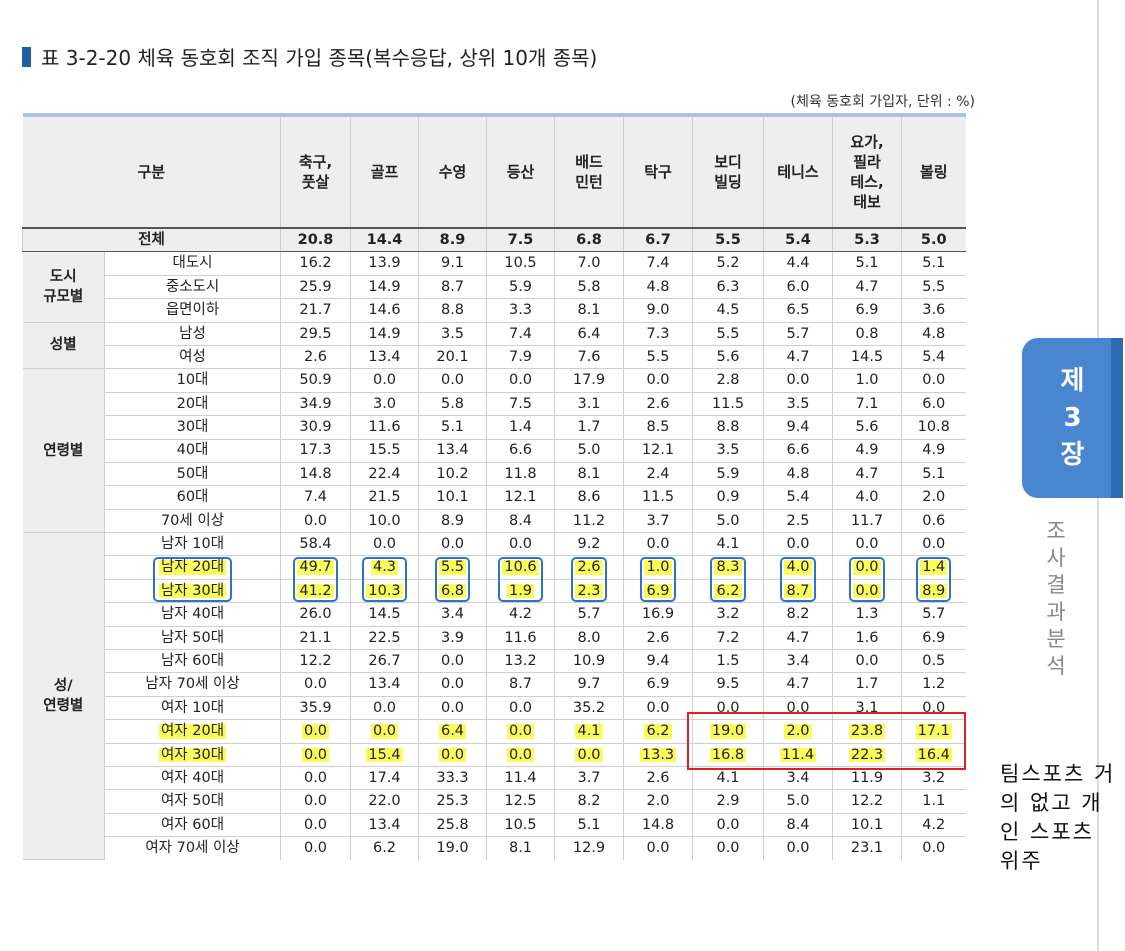 This screenshot has width=1125, height=951. What do you see at coordinates (520, 403) in the screenshot?
I see `cell-value: 7.5` at bounding box center [520, 403].